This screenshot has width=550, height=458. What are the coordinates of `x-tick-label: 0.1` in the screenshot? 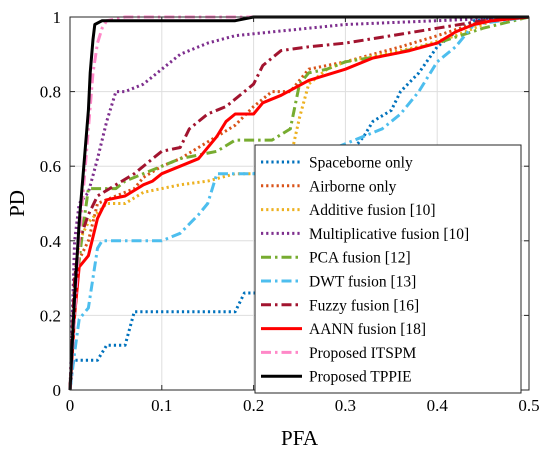 It's located at (161, 405).